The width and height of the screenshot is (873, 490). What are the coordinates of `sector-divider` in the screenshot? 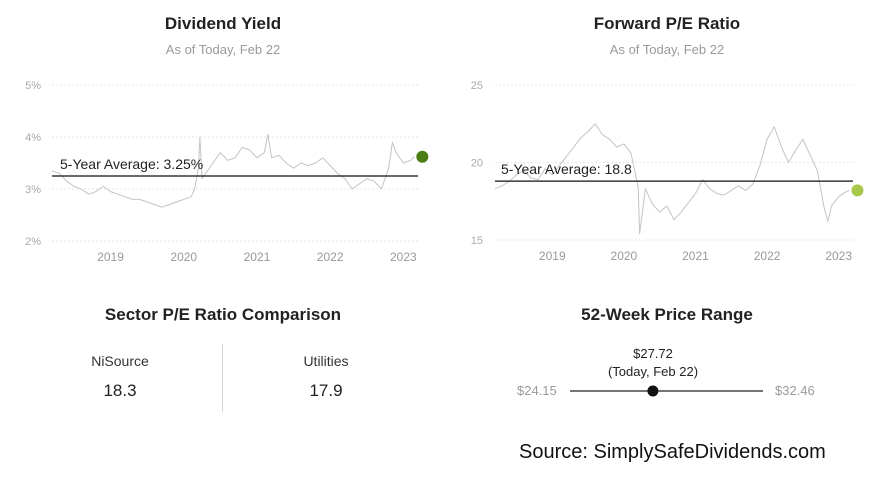 It's located at (222, 378).